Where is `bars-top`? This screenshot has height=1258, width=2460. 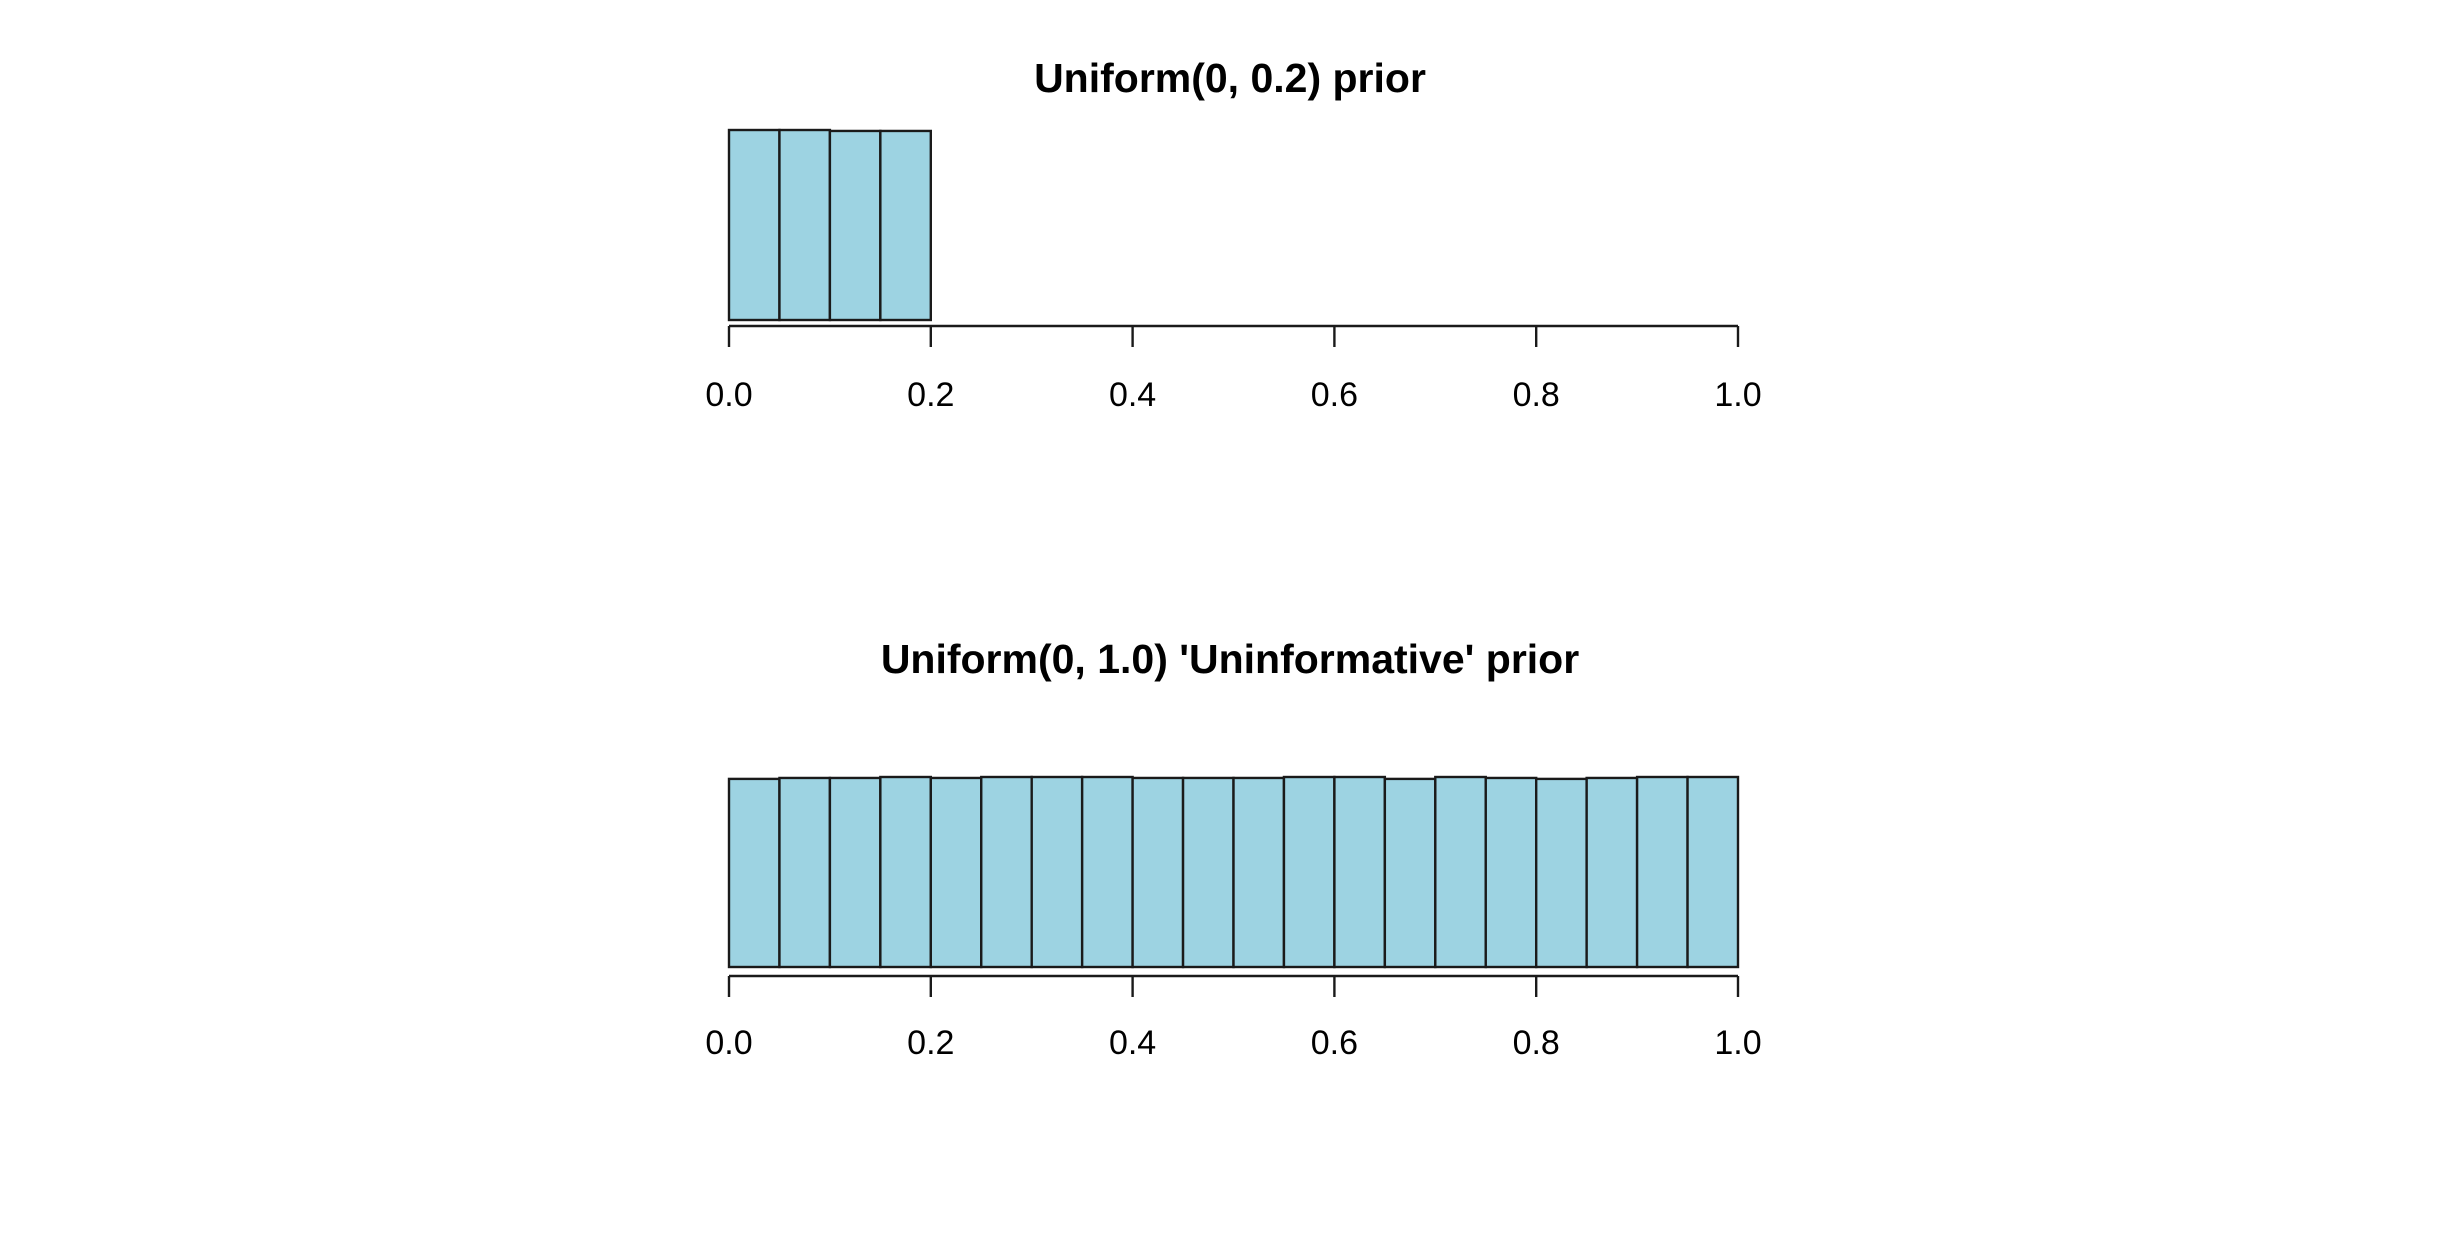
bars-top is located at coordinates (829, 225).